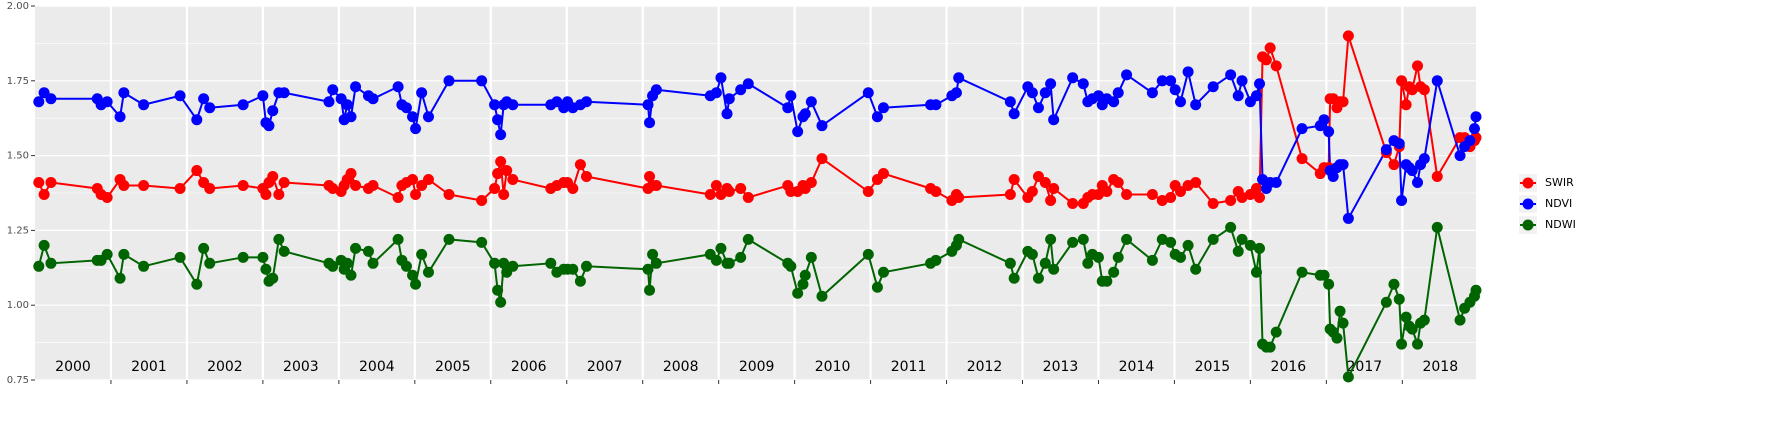 This screenshot has width=1773, height=446. I want to click on year-label: 2004, so click(377, 367).